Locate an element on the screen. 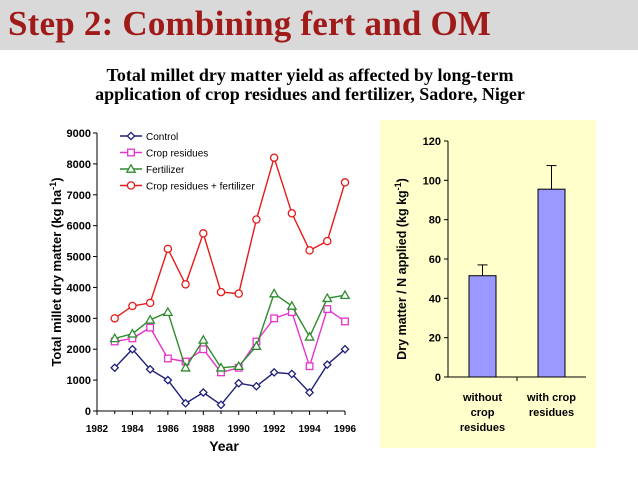 The height and width of the screenshot is (478, 638). bar-y-tick-label: 60 is located at coordinates (435, 260).